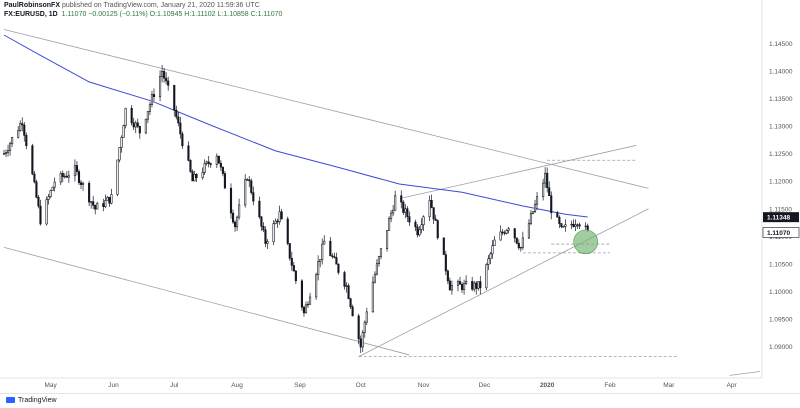 The width and height of the screenshot is (800, 408). I want to click on time-tick-10: Mar, so click(669, 385).